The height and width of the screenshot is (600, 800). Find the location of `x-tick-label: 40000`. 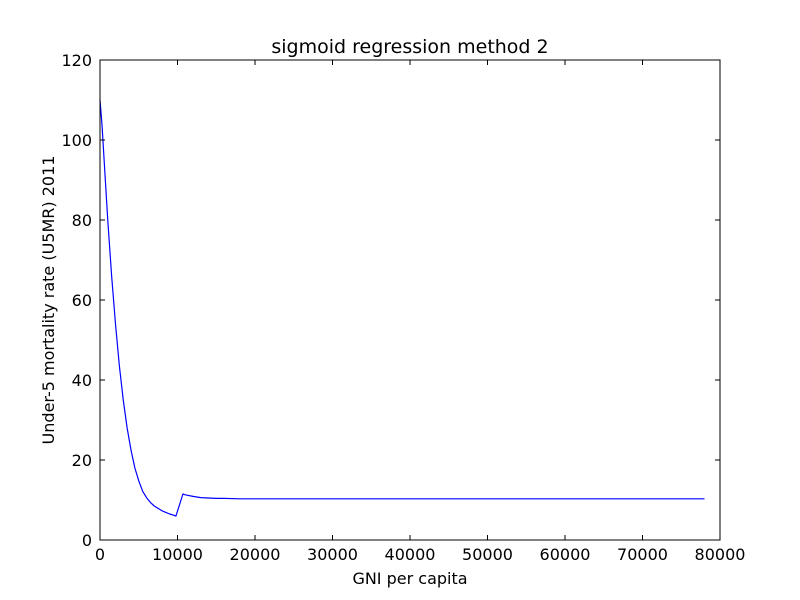

x-tick-label: 40000 is located at coordinates (410, 554).